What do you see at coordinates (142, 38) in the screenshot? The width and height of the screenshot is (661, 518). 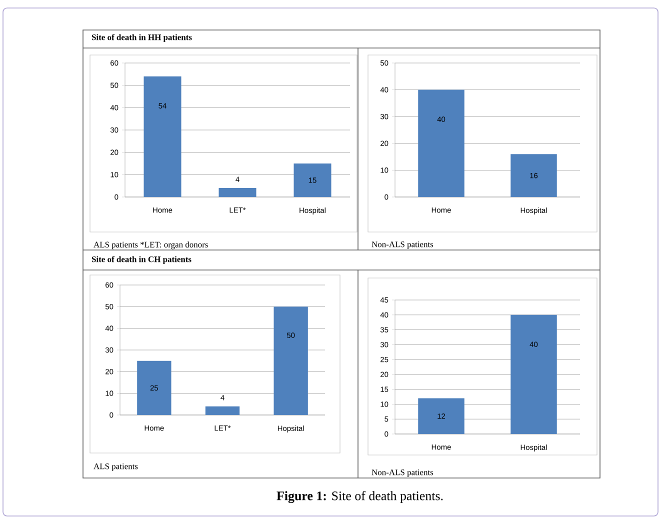 I see `chart-title: Site of death in HH patients` at bounding box center [142, 38].